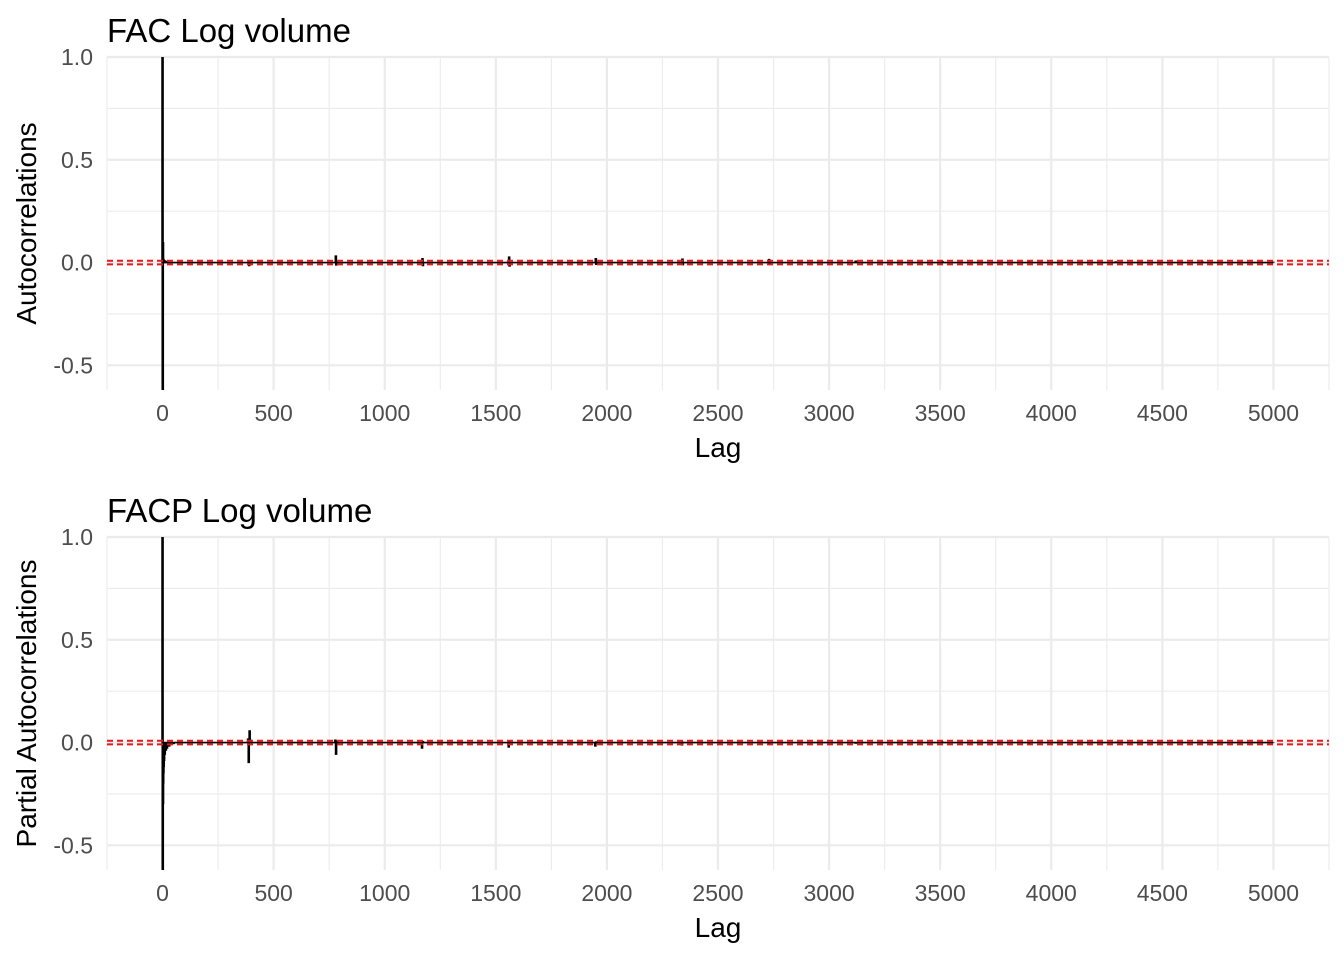 The image size is (1344, 960). I want to click on y-axis-label: Autocorrelations, so click(26, 223).